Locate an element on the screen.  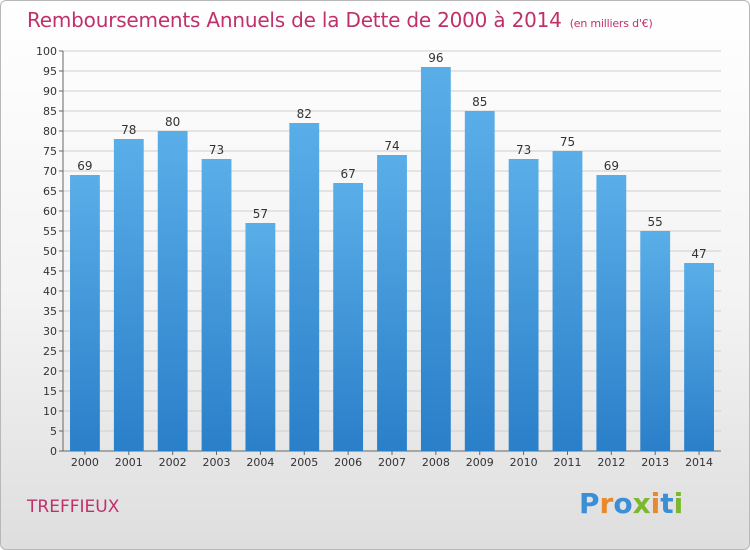
y-tick-label: 10 is located at coordinates (50, 411).